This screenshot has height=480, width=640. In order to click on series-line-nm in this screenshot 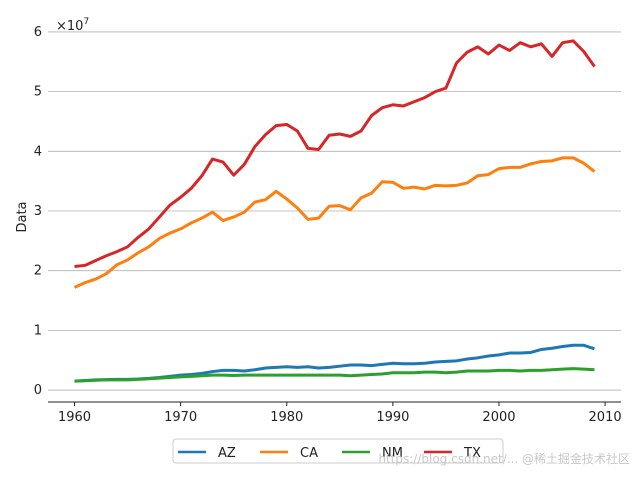, I will do `click(334, 375)`.